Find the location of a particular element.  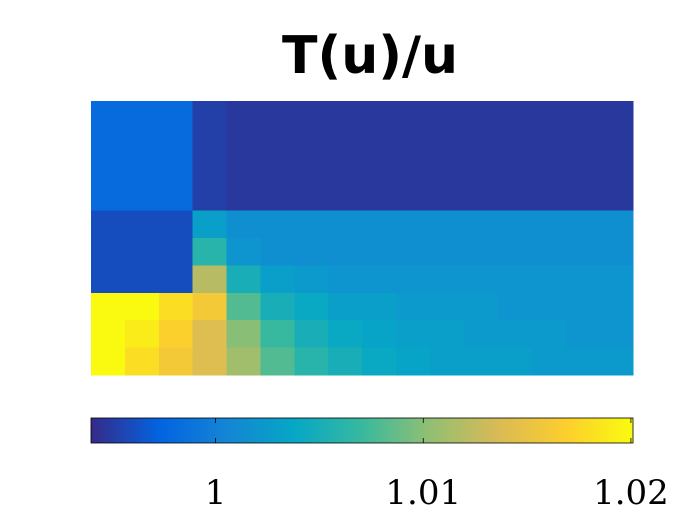

colorbar-tick-label: 1.02 is located at coordinates (631, 493).